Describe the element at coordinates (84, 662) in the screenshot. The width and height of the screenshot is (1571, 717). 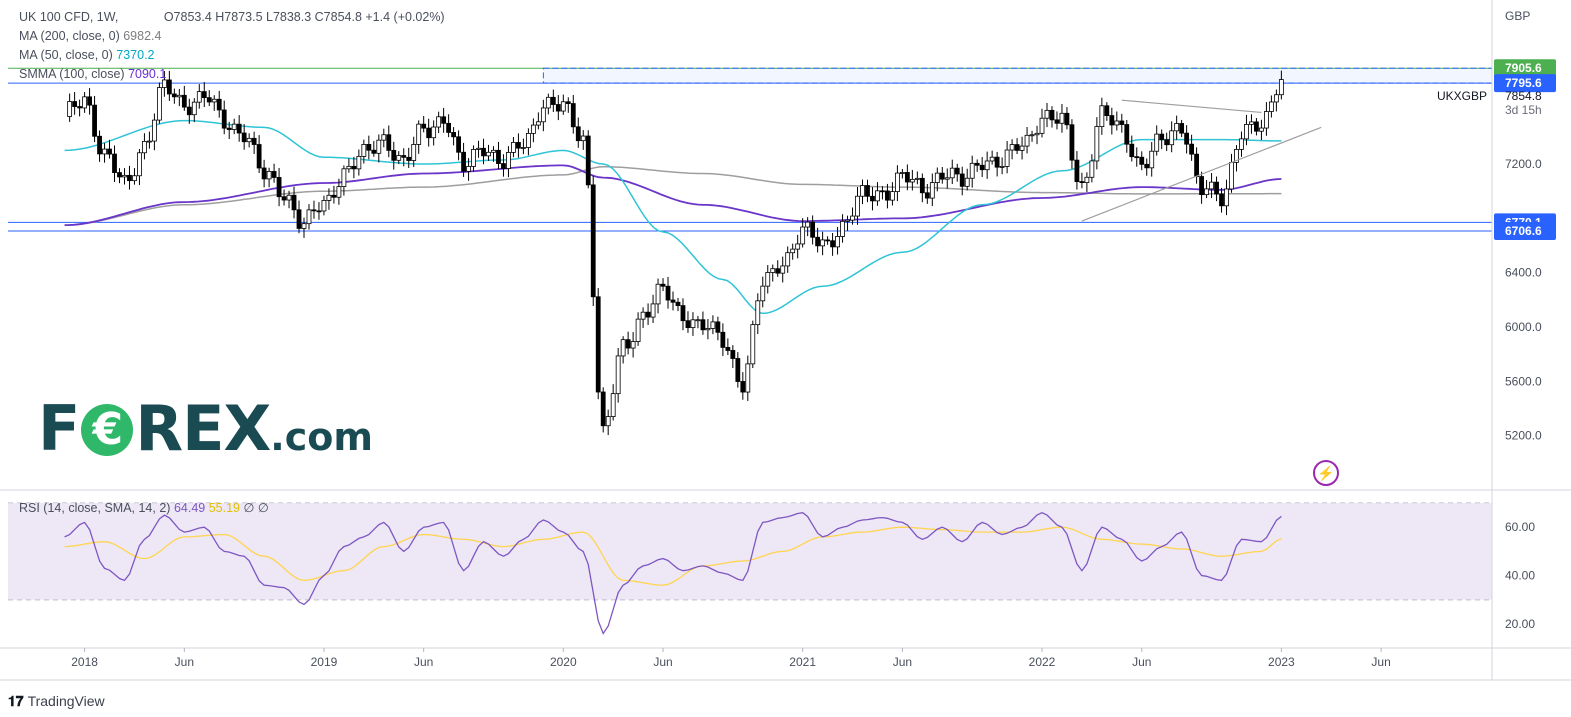
I see `x-tick-label: 2018` at that location.